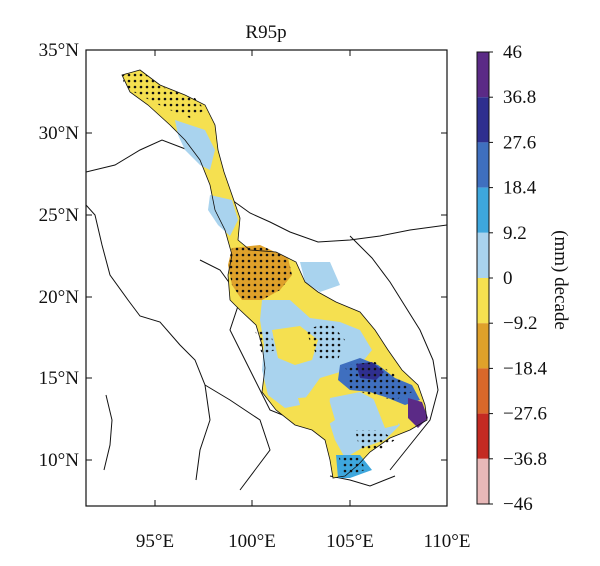 Image resolution: width=600 pixels, height=566 pixels. Describe the element at coordinates (59, 215) in the screenshot. I see `lat-label-25: 25°N` at that location.